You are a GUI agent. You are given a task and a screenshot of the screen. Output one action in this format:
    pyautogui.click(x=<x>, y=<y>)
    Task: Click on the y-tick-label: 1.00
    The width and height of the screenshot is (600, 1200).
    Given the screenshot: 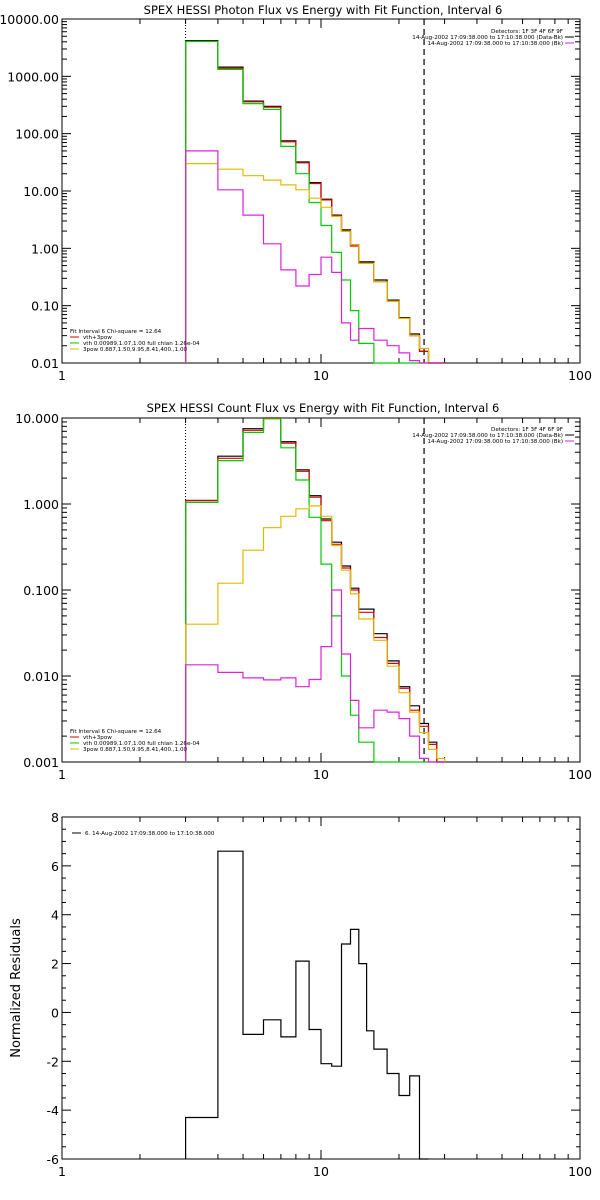 What is the action you would take?
    pyautogui.click(x=45, y=248)
    